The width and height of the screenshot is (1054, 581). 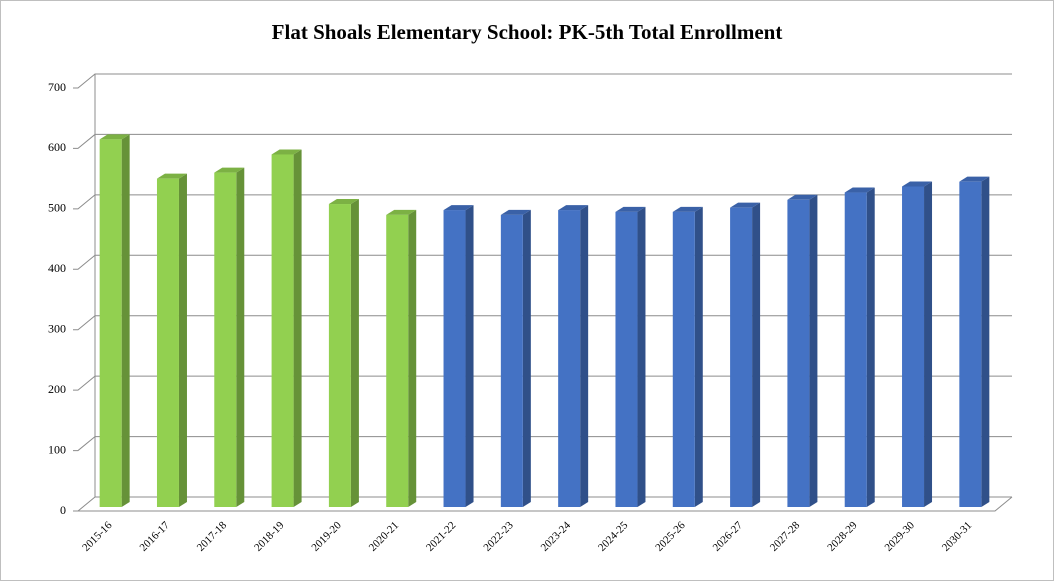 What do you see at coordinates (57, 449) in the screenshot?
I see `y-tick-label: 100` at bounding box center [57, 449].